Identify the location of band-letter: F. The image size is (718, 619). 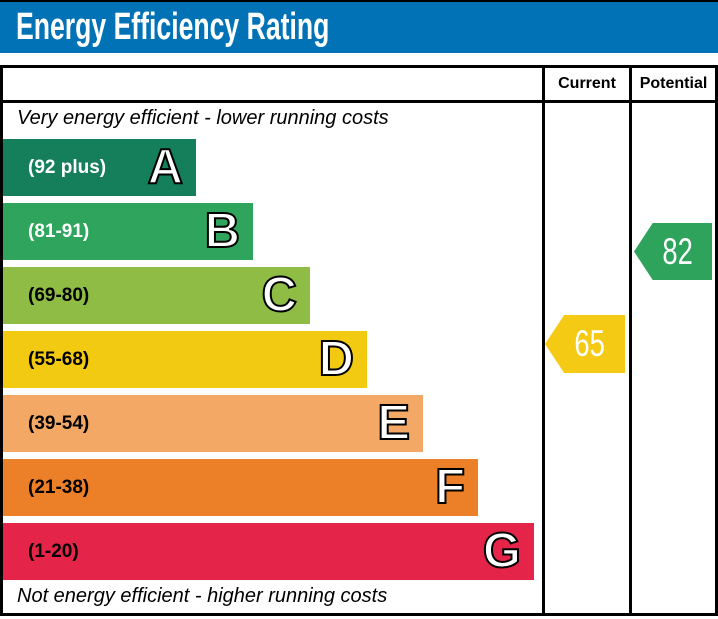
(450, 487).